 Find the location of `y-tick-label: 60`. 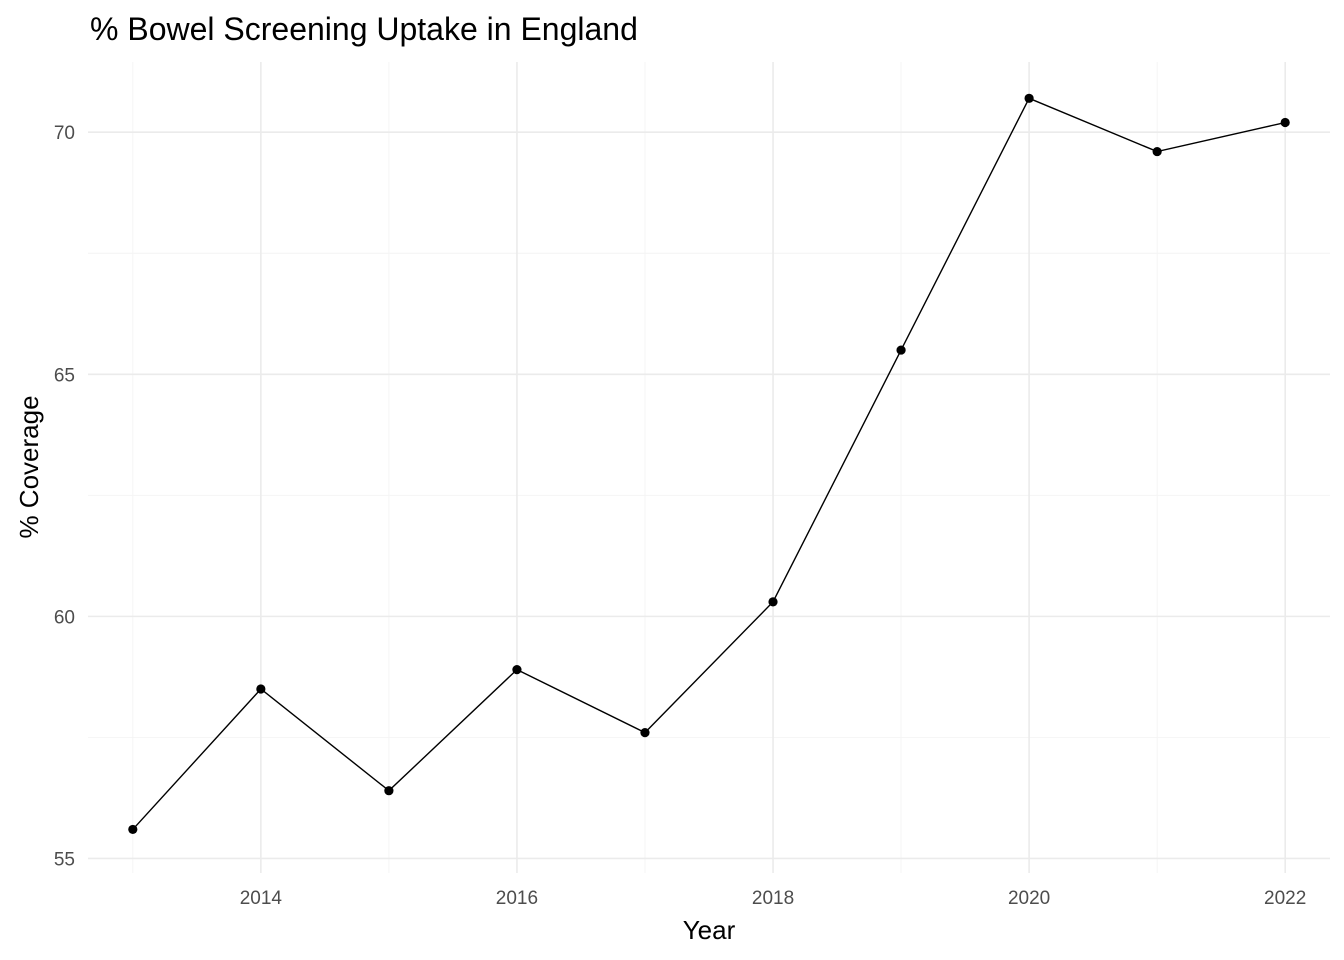

y-tick-label: 60 is located at coordinates (64, 617).